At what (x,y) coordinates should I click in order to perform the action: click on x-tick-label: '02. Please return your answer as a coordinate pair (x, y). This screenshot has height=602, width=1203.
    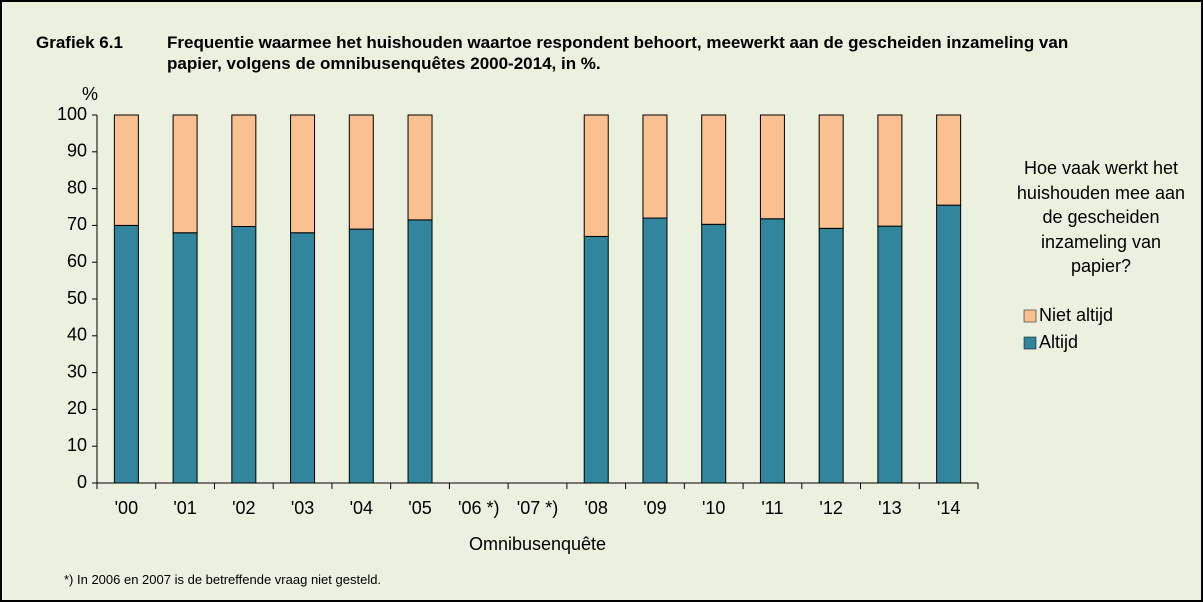
    Looking at the image, I should click on (243, 508).